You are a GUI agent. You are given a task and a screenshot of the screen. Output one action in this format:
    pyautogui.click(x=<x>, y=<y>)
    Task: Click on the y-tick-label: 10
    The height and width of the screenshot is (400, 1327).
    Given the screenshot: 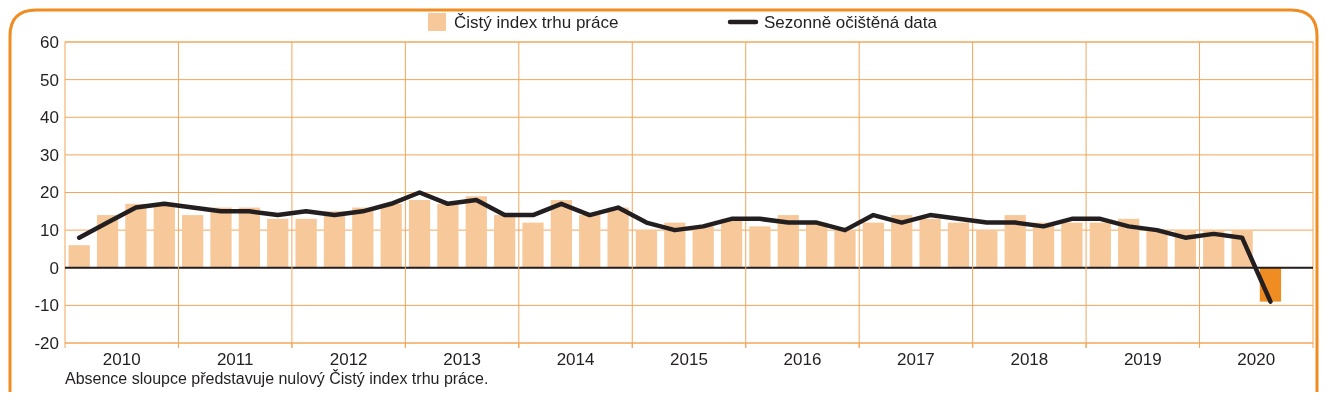 What is the action you would take?
    pyautogui.click(x=49, y=231)
    